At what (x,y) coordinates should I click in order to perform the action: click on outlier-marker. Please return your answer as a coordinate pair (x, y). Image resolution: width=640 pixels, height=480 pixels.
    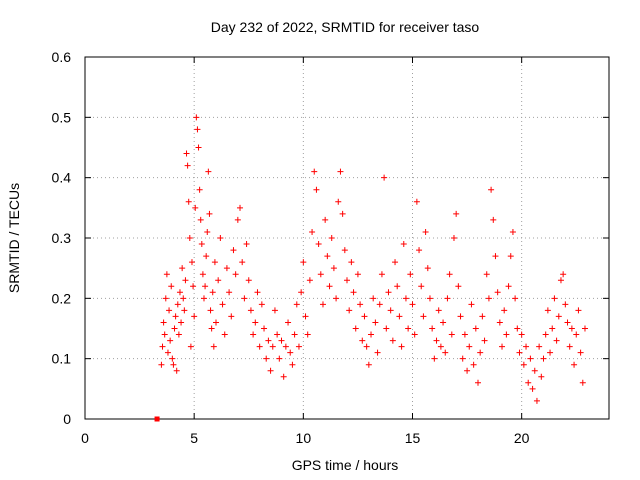
    Looking at the image, I should click on (157, 419).